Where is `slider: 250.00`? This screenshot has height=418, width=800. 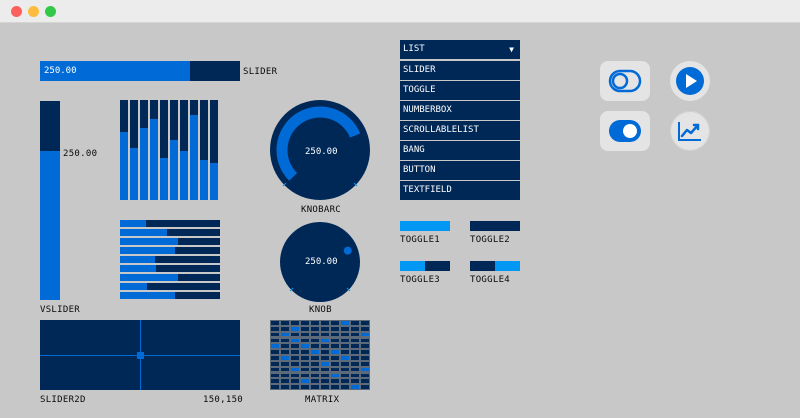
slider: 250.00 is located at coordinates (140, 71).